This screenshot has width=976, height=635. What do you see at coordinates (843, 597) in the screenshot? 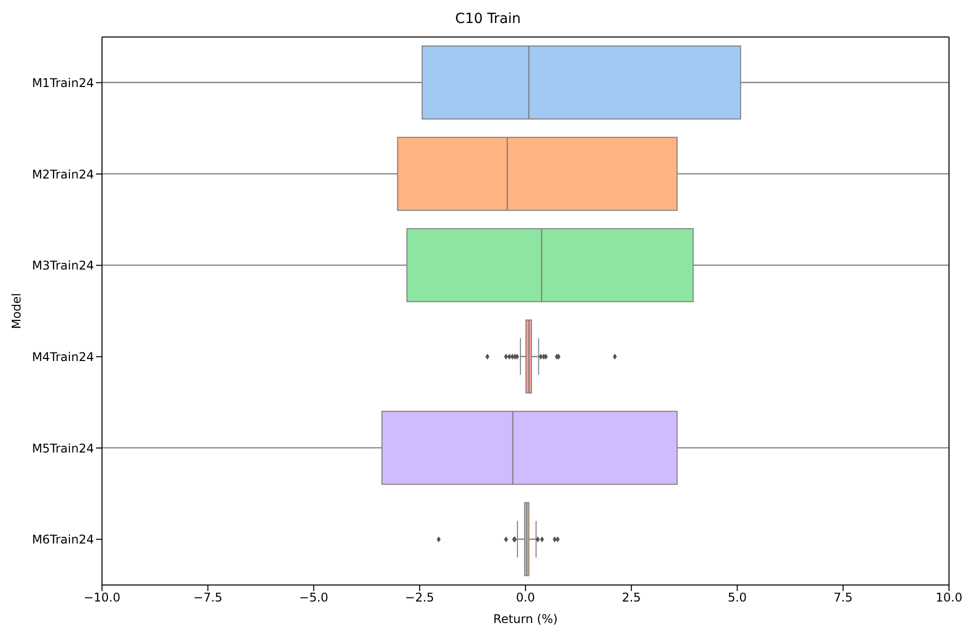
I see `x-tick-label: 7.5` at bounding box center [843, 597].